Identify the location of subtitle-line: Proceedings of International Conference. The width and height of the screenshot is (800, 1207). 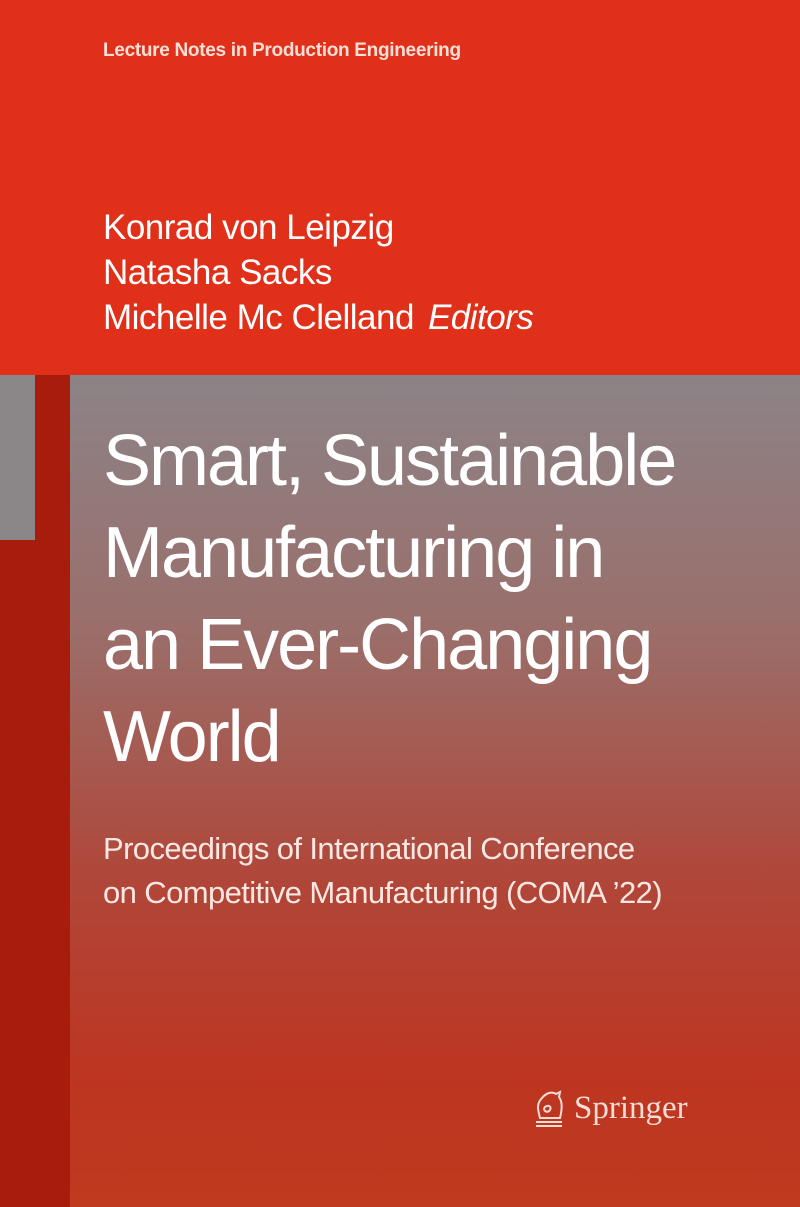
(369, 848).